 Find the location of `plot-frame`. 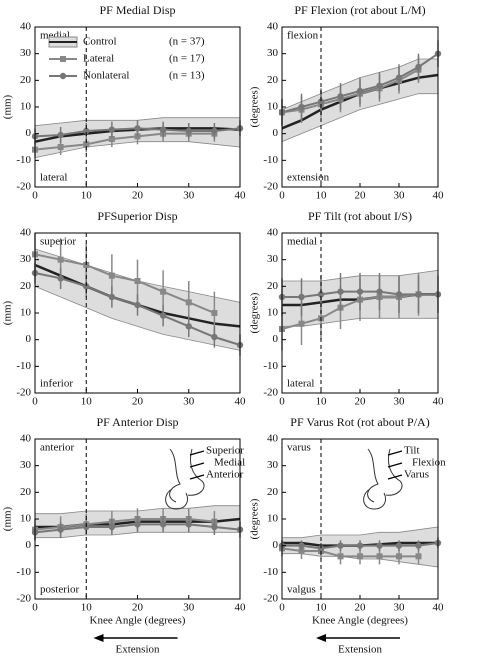

plot-frame is located at coordinates (137, 107).